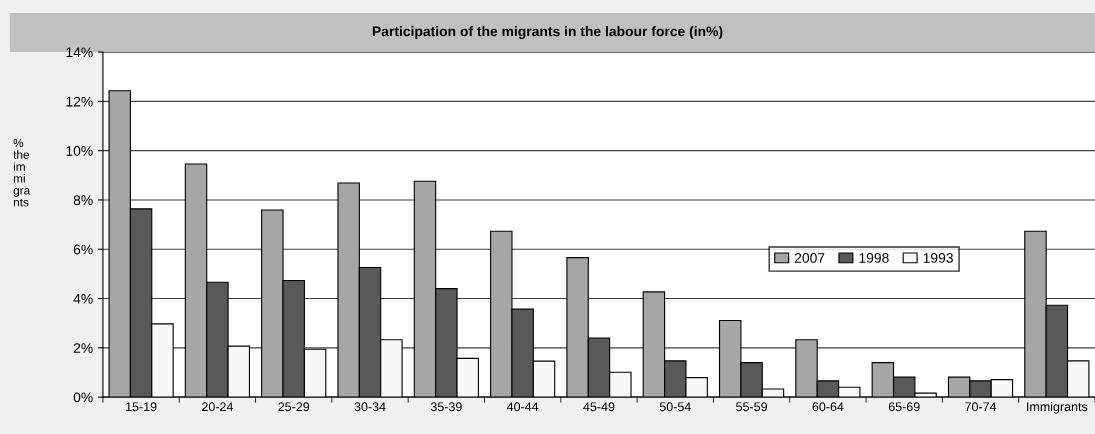 This screenshot has height=434, width=1095. Describe the element at coordinates (522, 407) in the screenshot. I see `x-tick-label: 40-44` at that location.